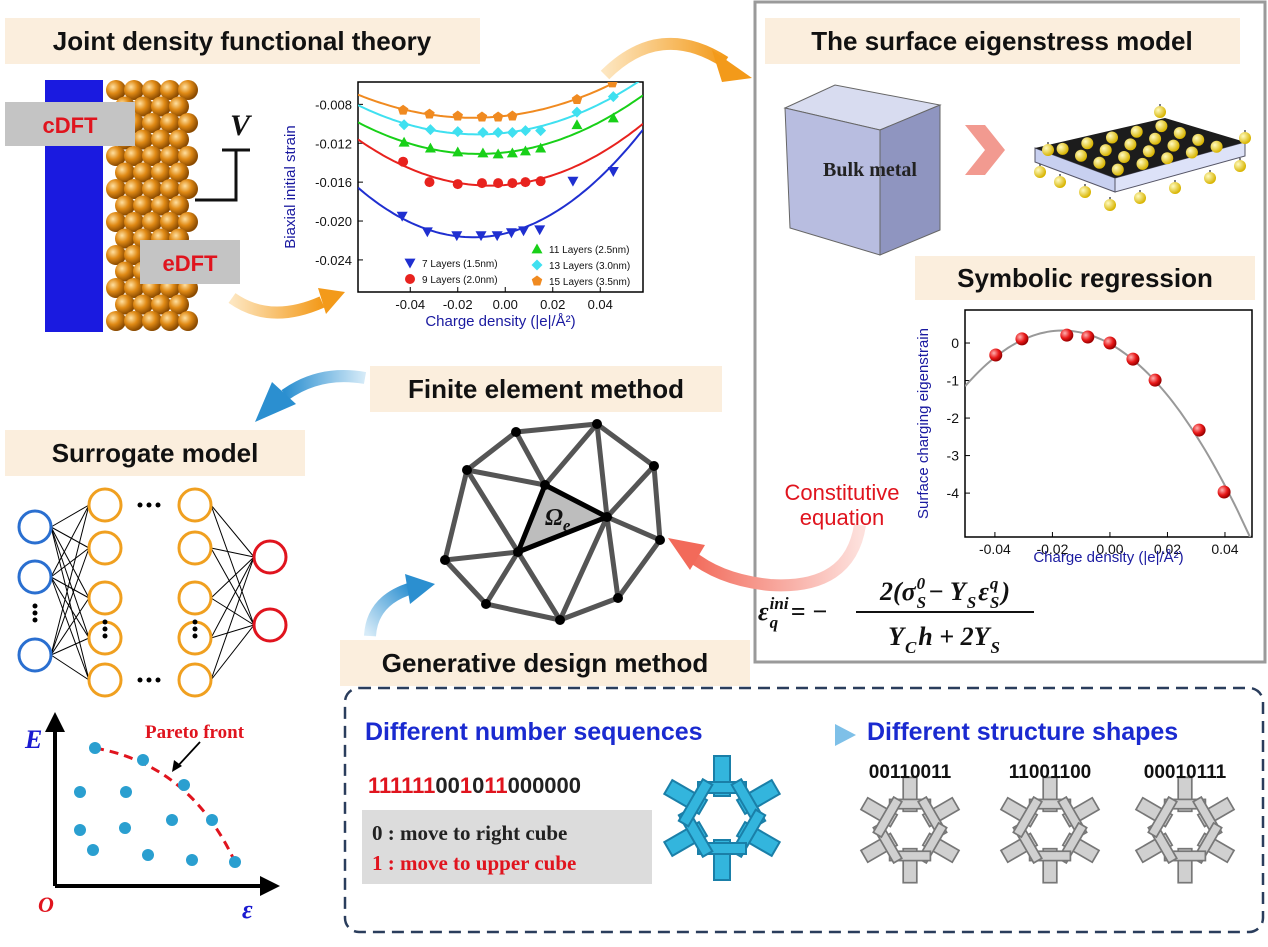 This screenshot has width=1268, height=947. I want to click on formula-sup: q, so click(994, 583).